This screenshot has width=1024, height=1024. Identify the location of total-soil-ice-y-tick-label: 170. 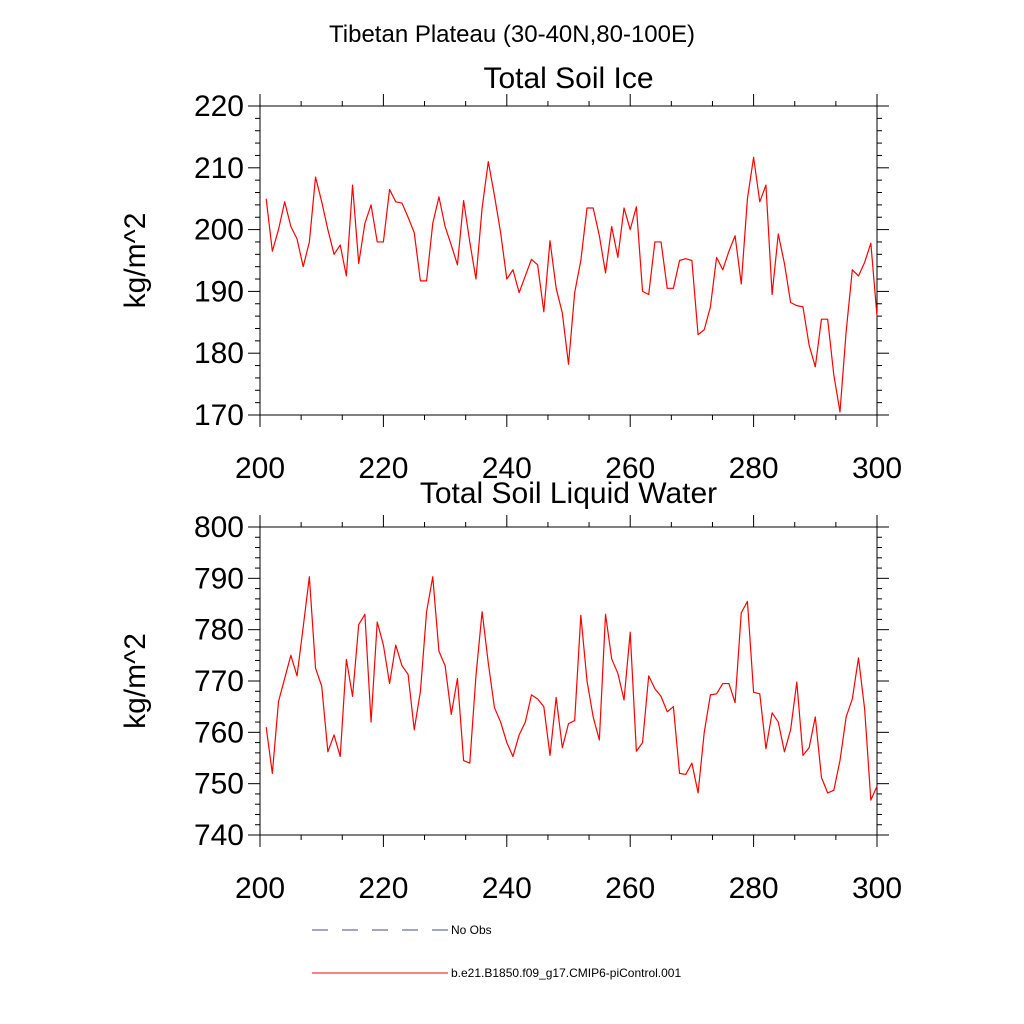
(219, 415).